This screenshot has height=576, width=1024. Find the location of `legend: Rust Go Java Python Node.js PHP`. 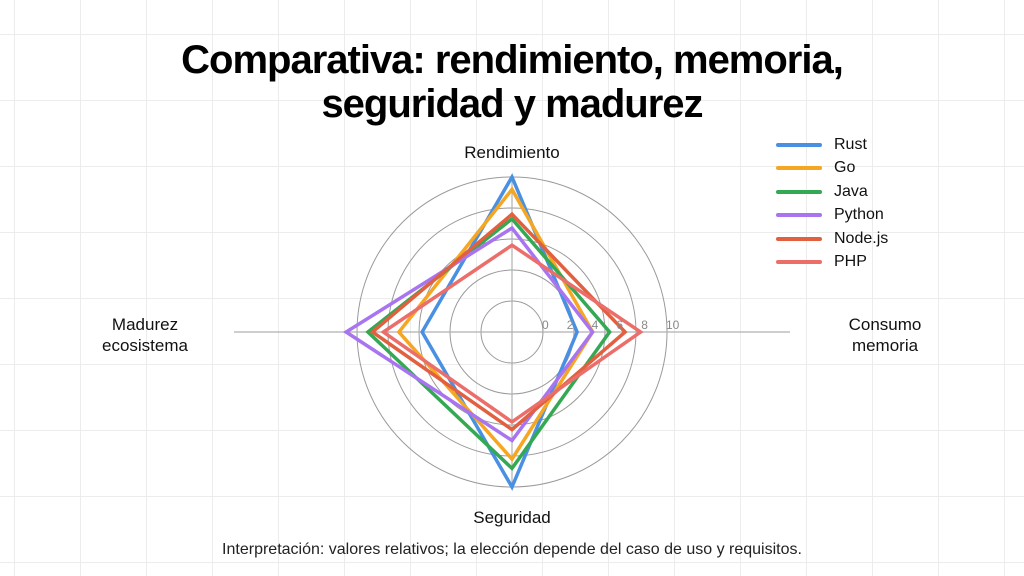

legend: Rust Go Java Python Node.js PHP is located at coordinates (876, 203).